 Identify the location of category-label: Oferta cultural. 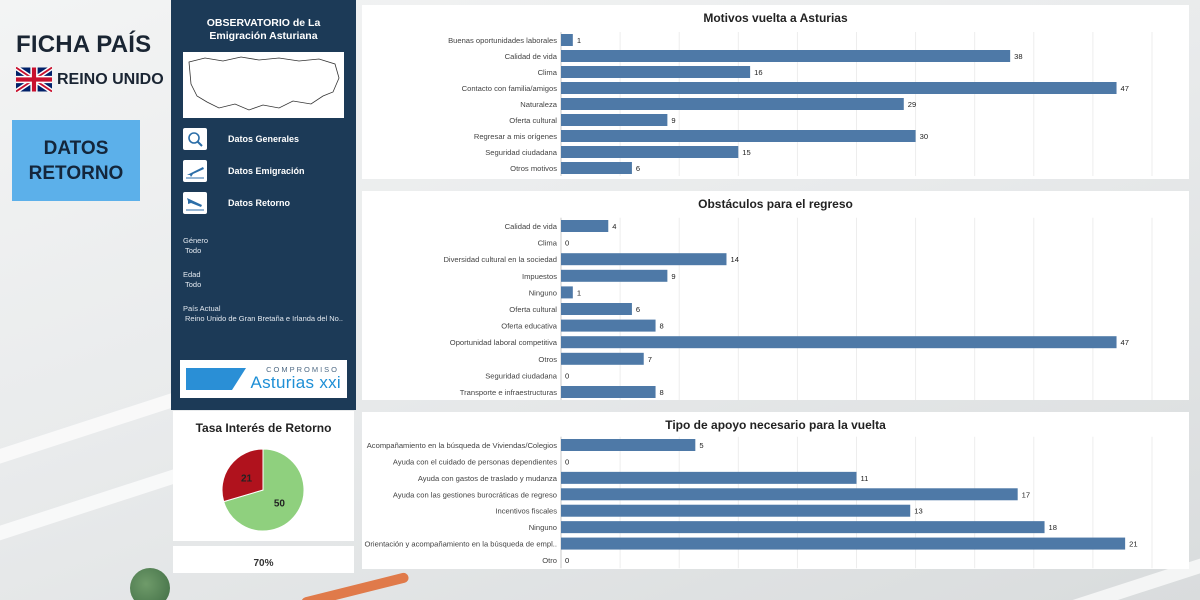
(533, 309).